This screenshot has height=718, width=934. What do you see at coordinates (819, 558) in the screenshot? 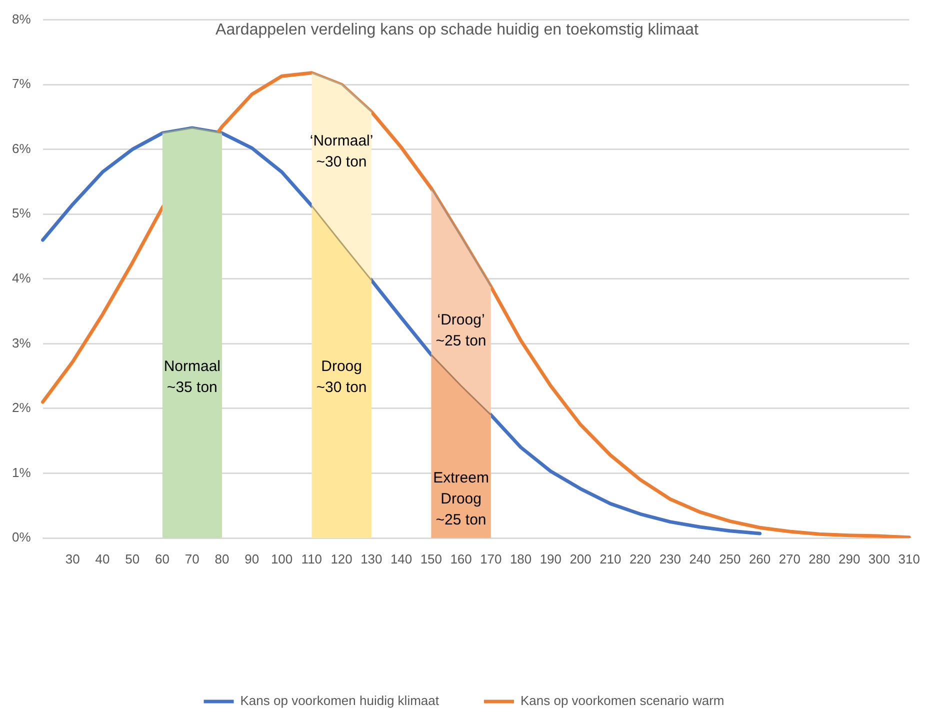
I see `x-tick-label: 280` at bounding box center [819, 558].